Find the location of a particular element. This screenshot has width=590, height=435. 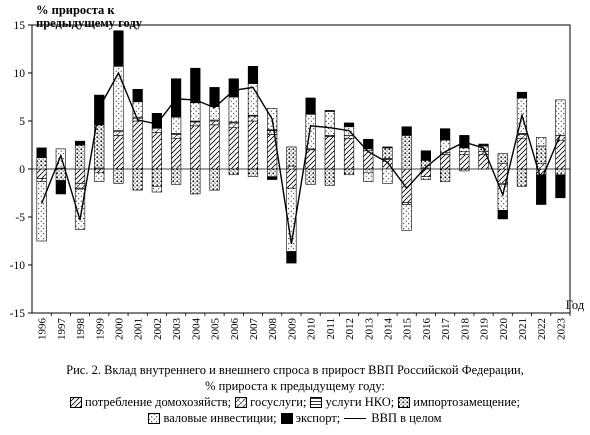

x-tick-label: 2022 is located at coordinates (542, 329).